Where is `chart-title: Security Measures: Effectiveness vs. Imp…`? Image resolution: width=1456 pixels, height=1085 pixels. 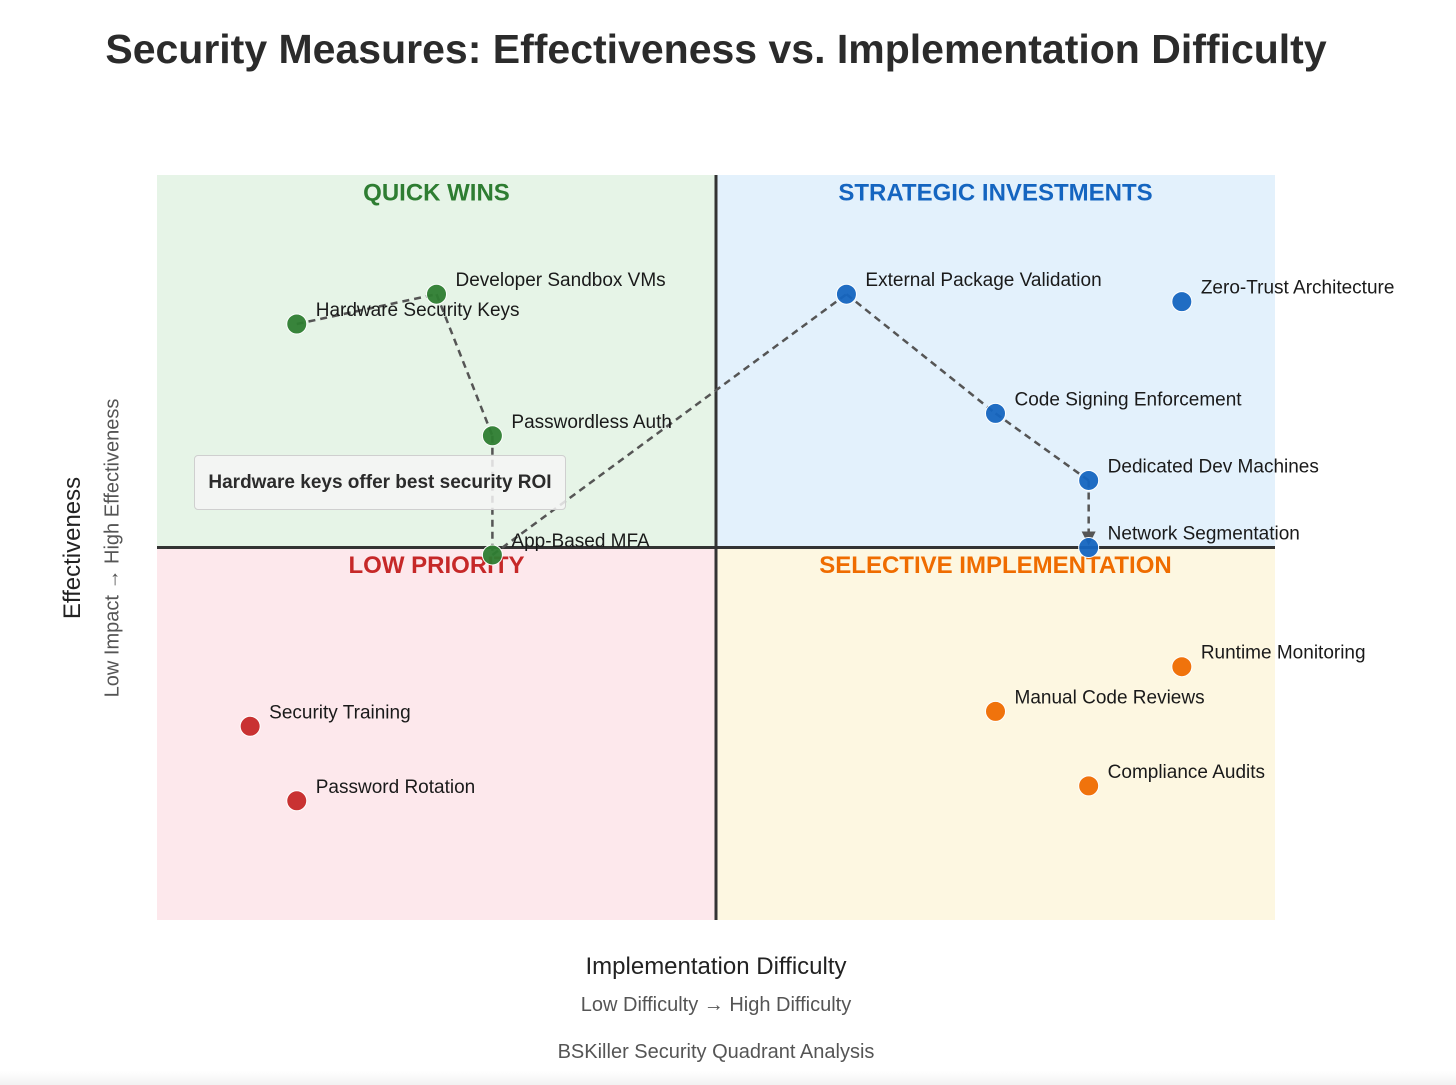 chart-title: Security Measures: Effectiveness vs. Imp… is located at coordinates (716, 49).